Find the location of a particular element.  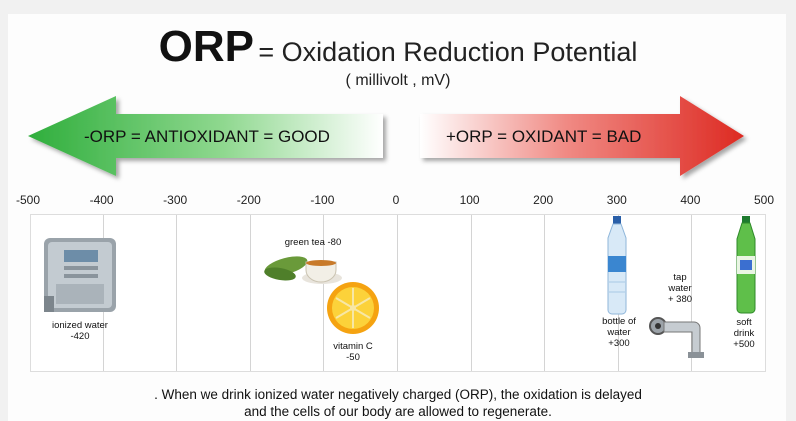

bad-arrow is located at coordinates (582, 136).